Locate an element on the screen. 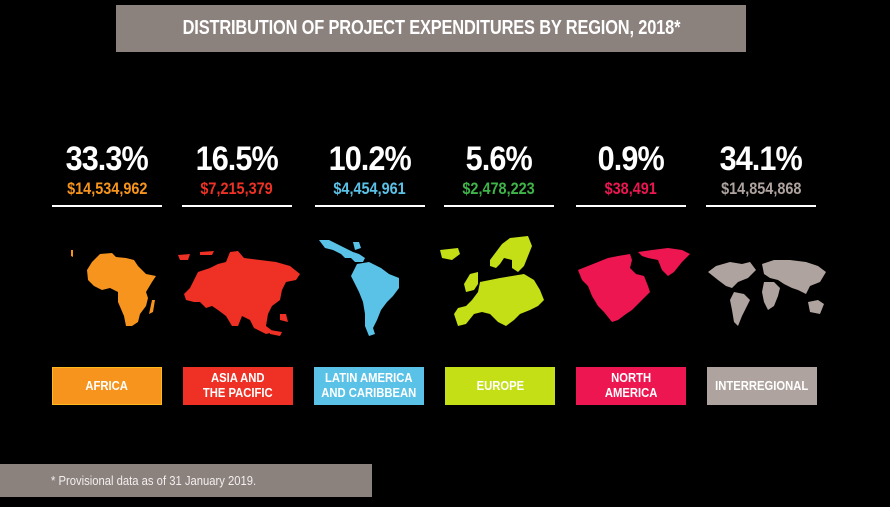  legend-label-north-america: NORTH AMERICA is located at coordinates (631, 386).